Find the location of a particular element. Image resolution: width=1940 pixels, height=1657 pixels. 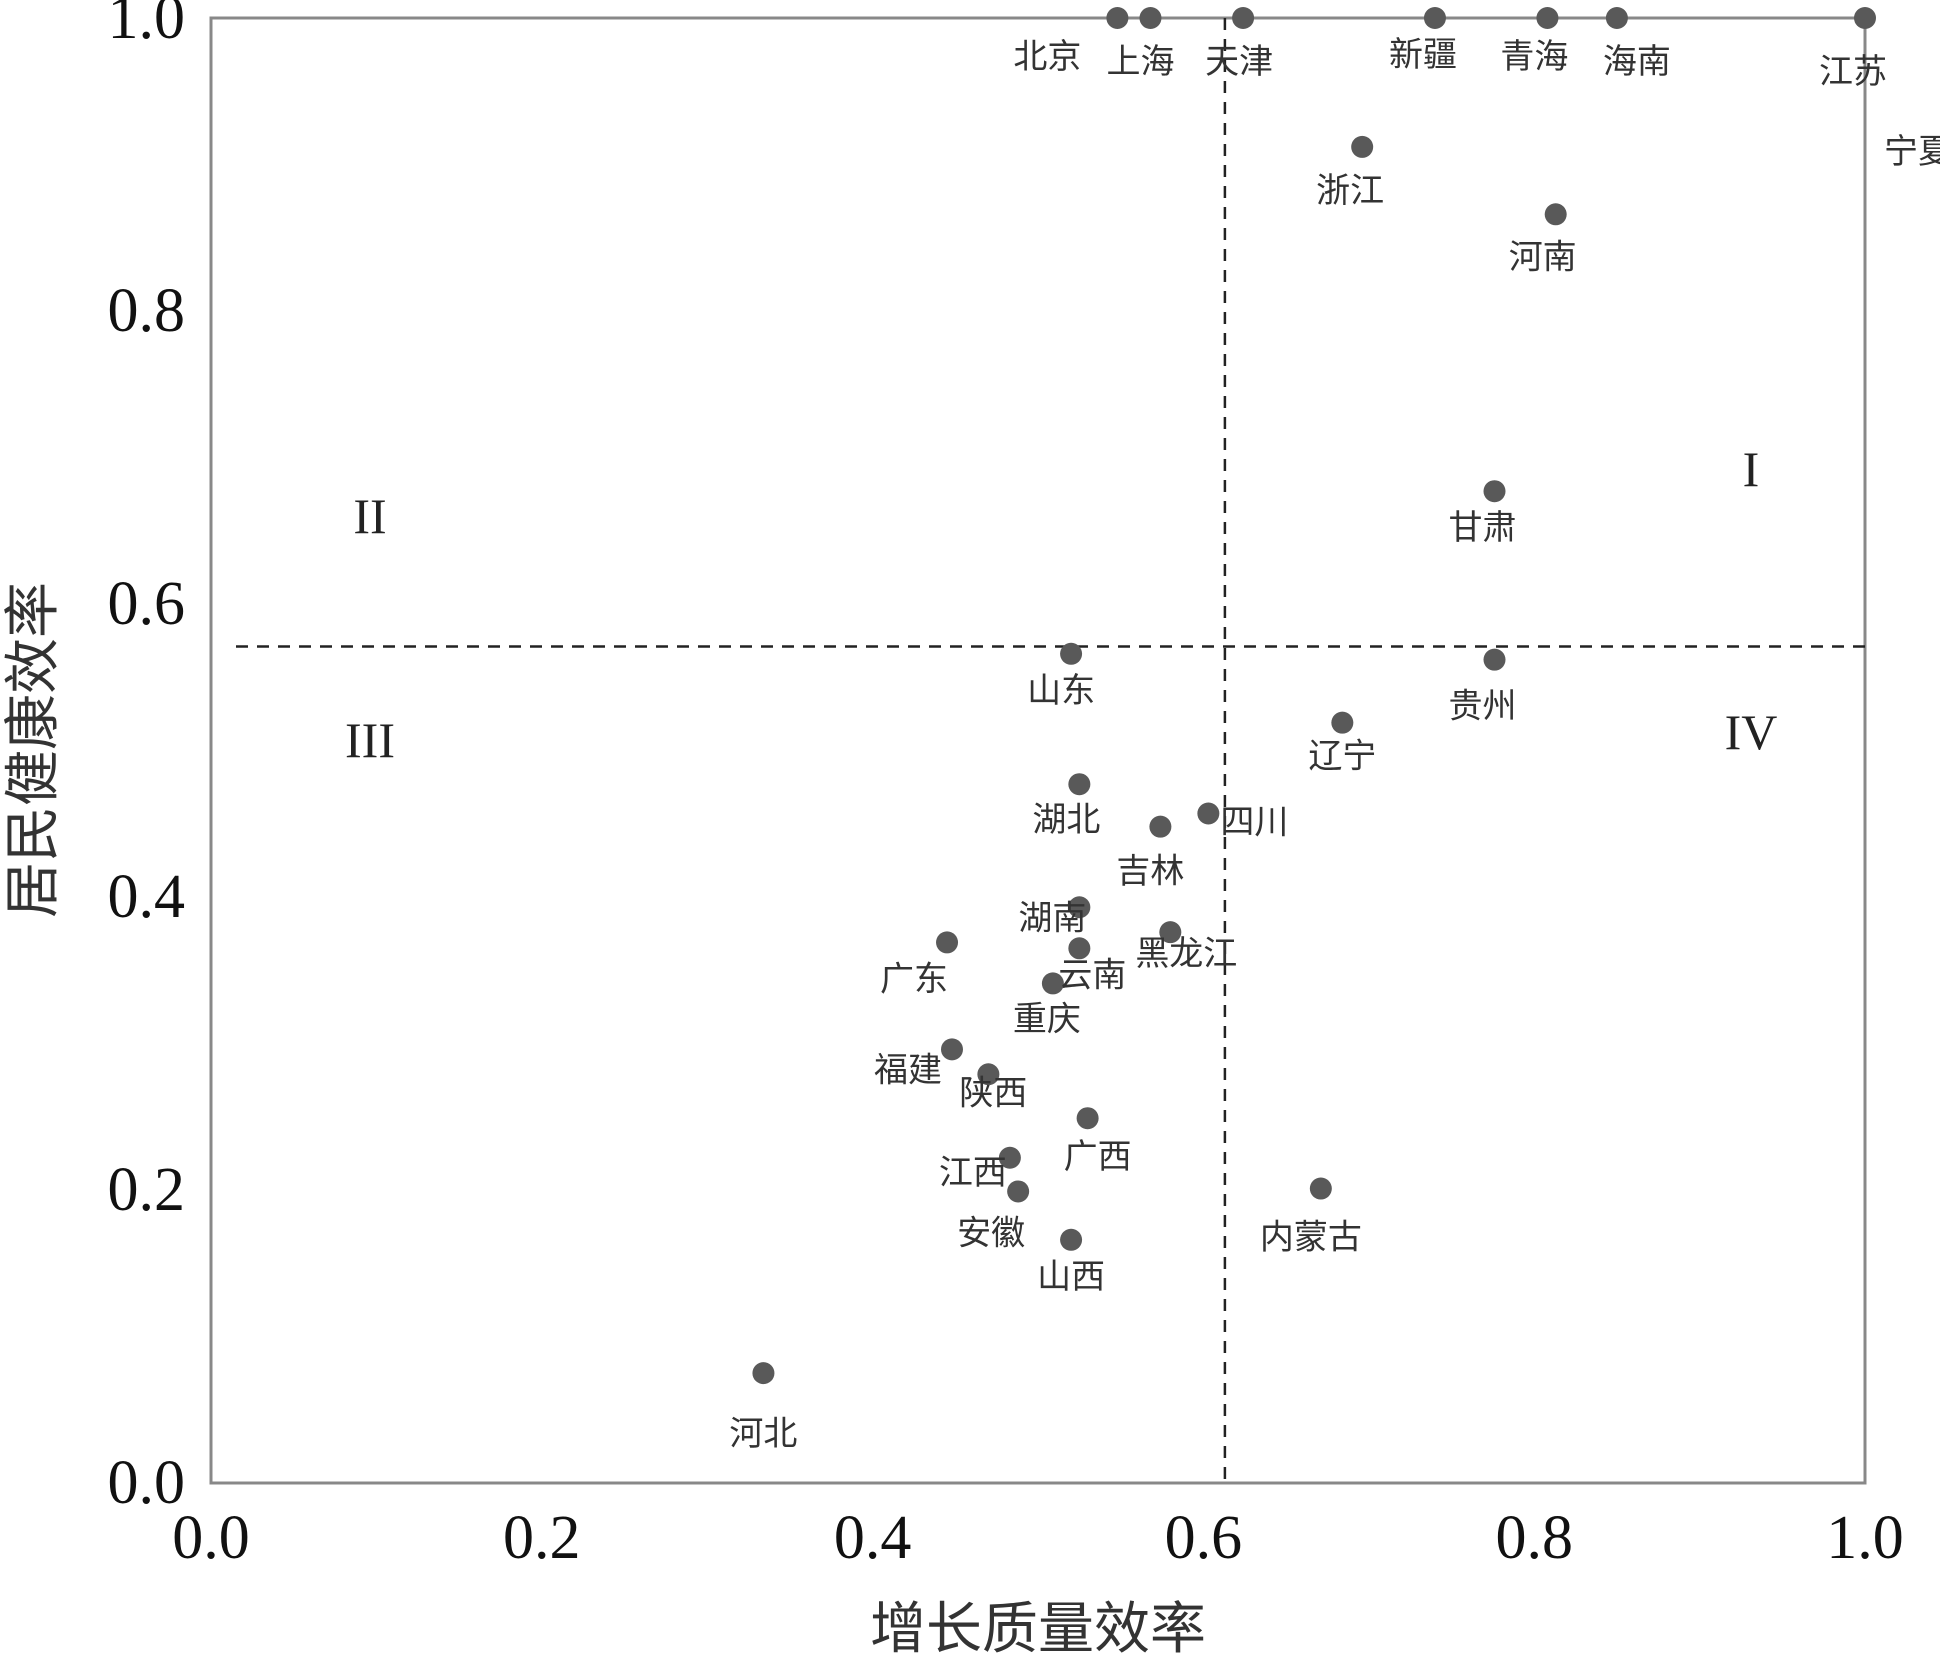

point-label: 海南 is located at coordinates (1637, 62).